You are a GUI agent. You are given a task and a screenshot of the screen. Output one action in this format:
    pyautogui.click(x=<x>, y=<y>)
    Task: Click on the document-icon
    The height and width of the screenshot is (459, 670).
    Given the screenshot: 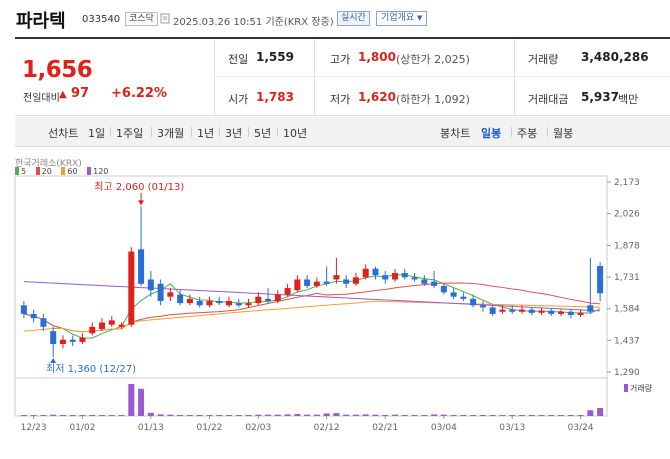 What is the action you would take?
    pyautogui.click(x=165, y=18)
    